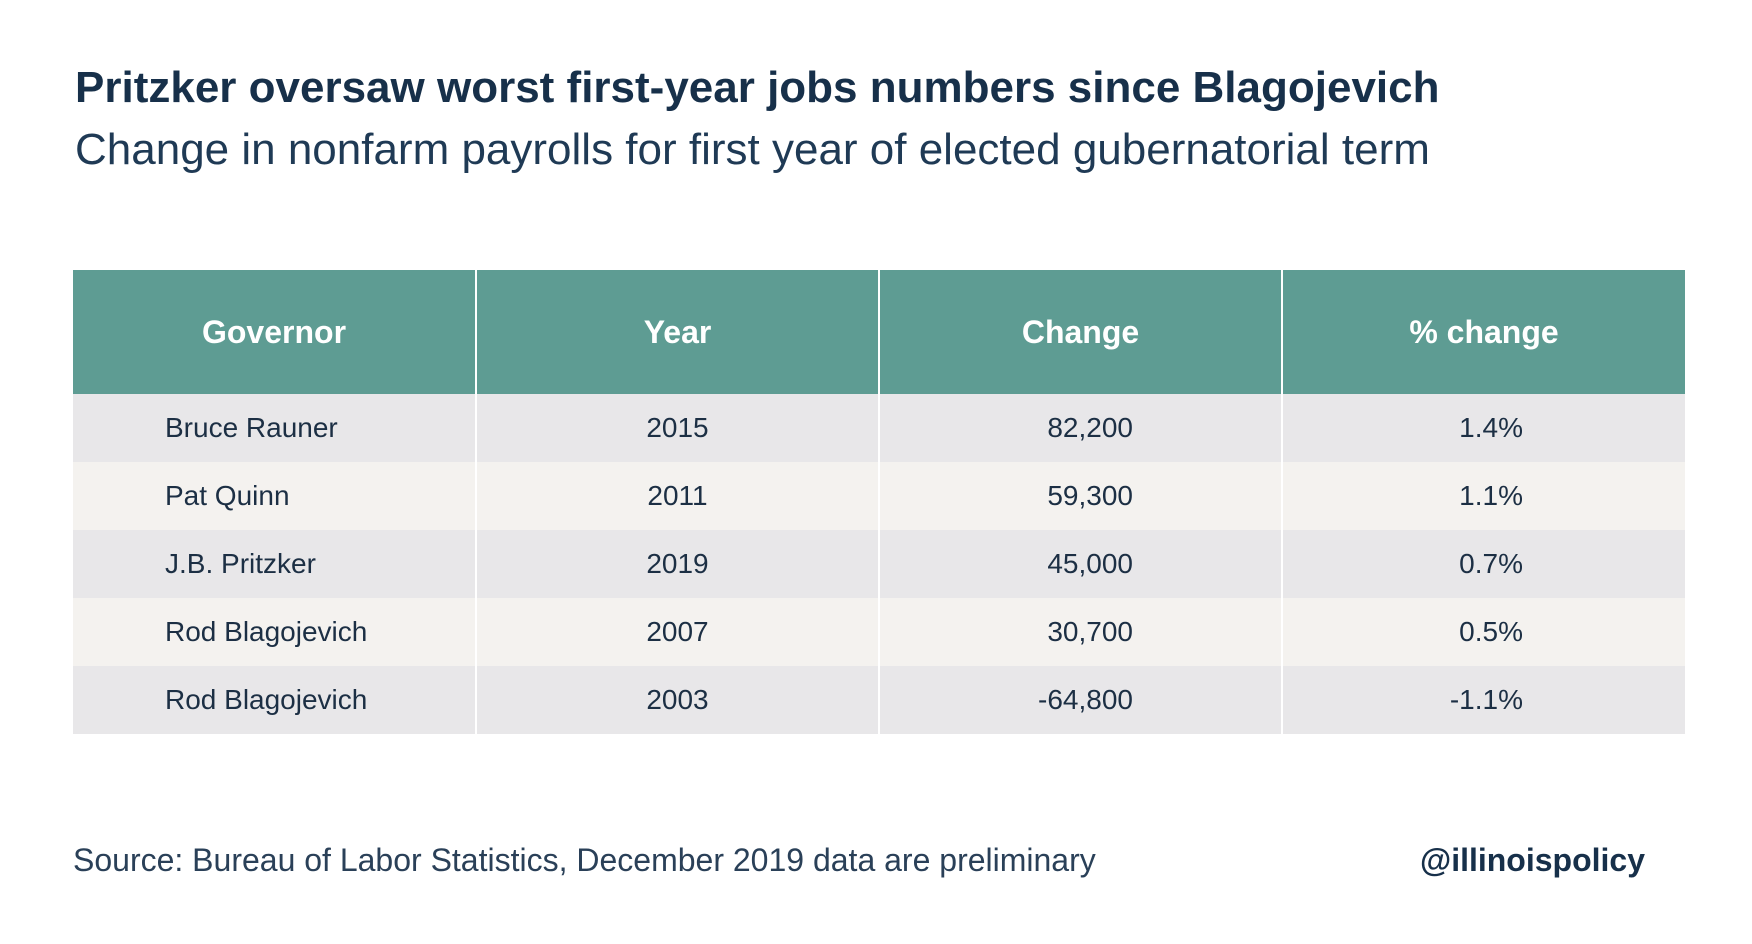 The image size is (1752, 944). Describe the element at coordinates (1080, 332) in the screenshot. I see `header-change: Change` at that location.